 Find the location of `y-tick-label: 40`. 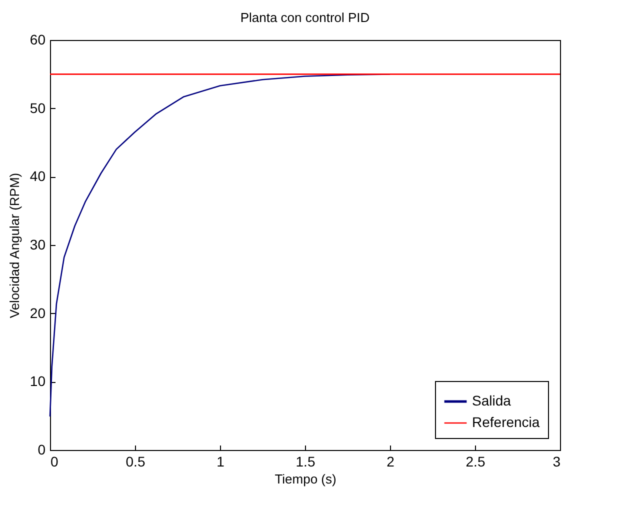

y-tick-label: 40 is located at coordinates (38, 176).